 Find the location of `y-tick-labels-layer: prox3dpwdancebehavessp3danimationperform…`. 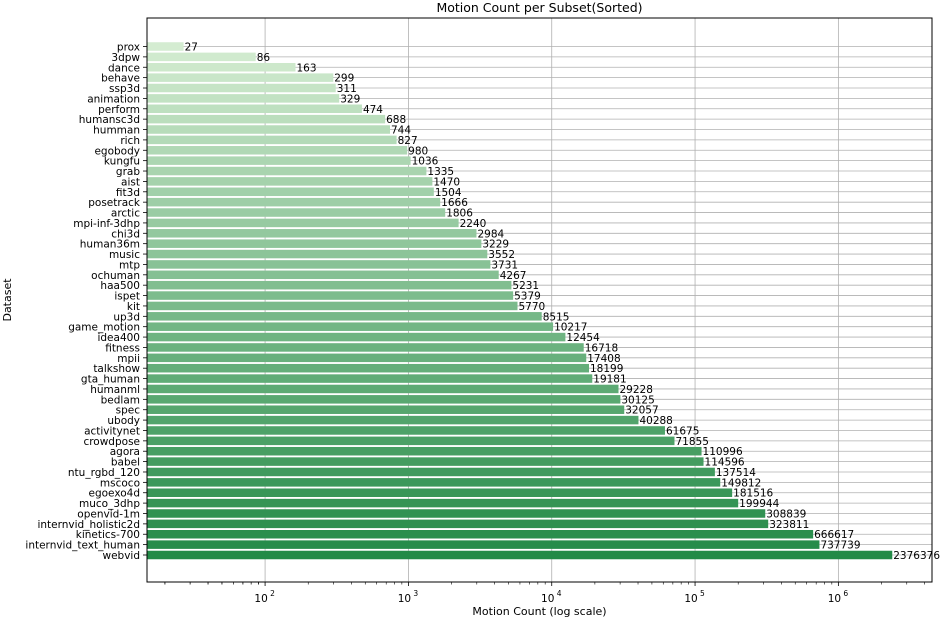

y-tick-labels-layer: prox3dpwdancebehavessp3danimationperform… is located at coordinates (86, 302).